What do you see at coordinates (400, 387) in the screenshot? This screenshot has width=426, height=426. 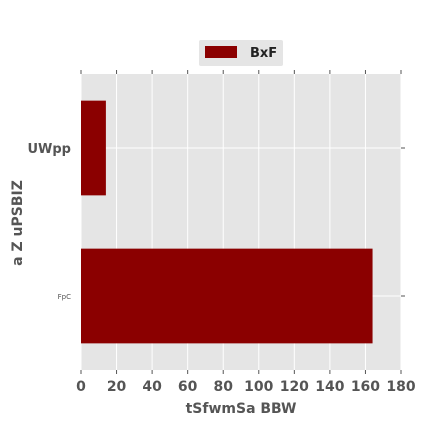 I see `x-tick-label: 180` at bounding box center [400, 387].